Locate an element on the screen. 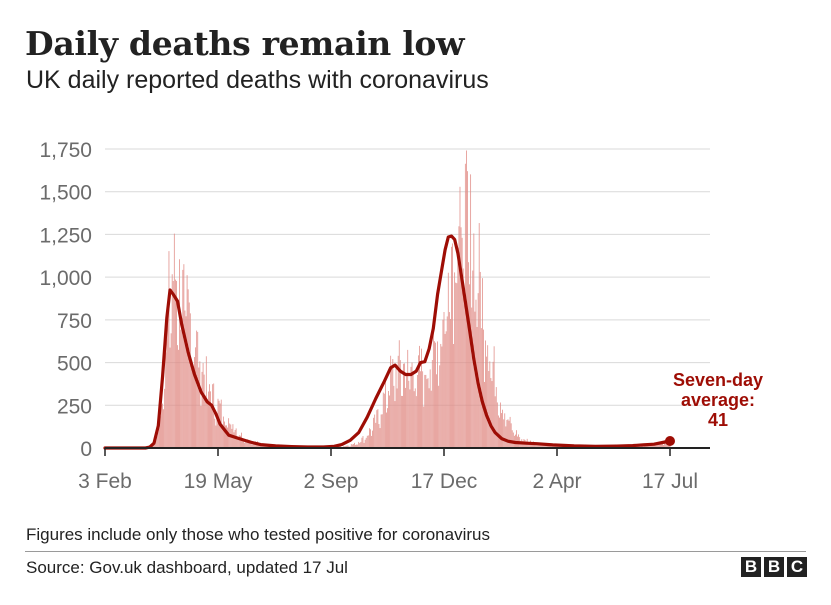 This screenshot has width=831, height=605. y-tick-label: 1,750 is located at coordinates (65, 150).